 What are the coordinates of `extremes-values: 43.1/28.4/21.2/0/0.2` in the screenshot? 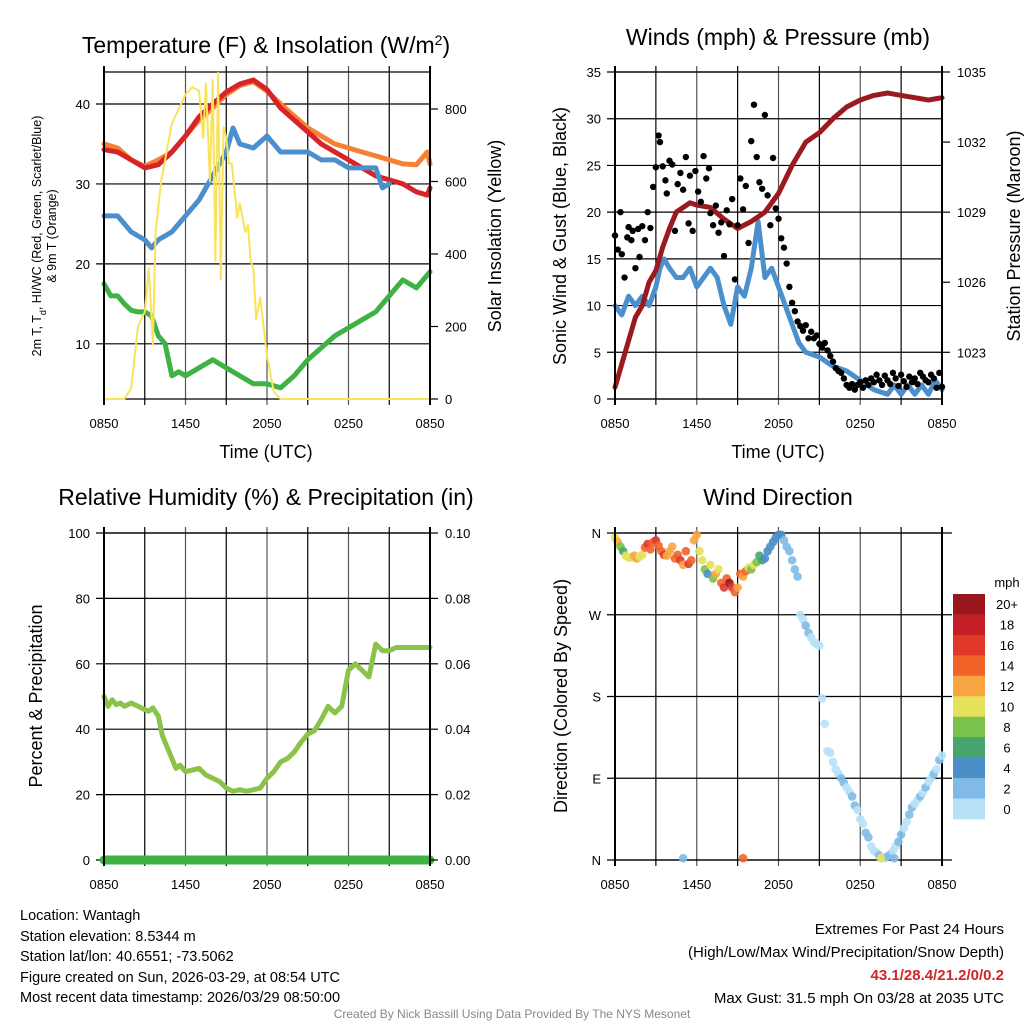 It's located at (937, 975).